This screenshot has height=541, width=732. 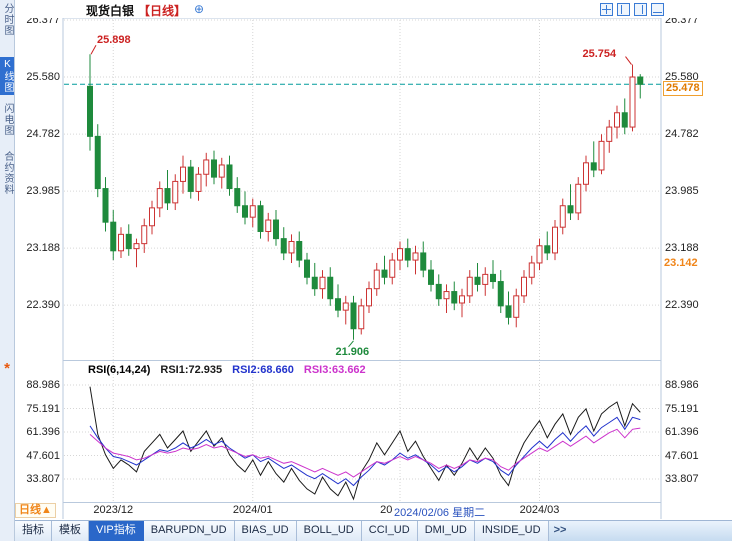 I want to click on sidebar-item-kline-chart: K线图, so click(x=7, y=76).